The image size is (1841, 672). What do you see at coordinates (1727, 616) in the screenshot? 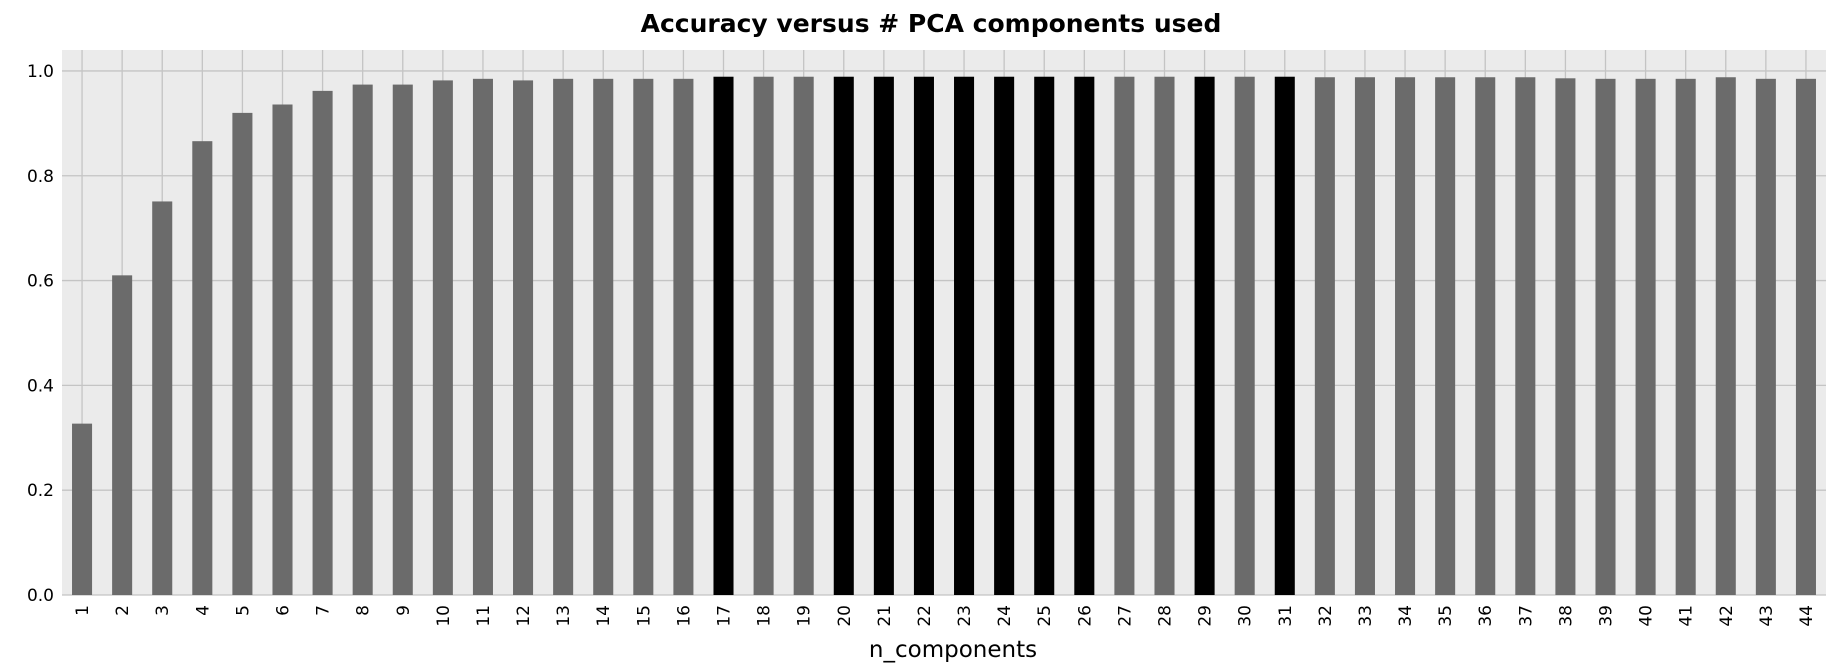
I see `x-tick-label: 42` at bounding box center [1727, 616].